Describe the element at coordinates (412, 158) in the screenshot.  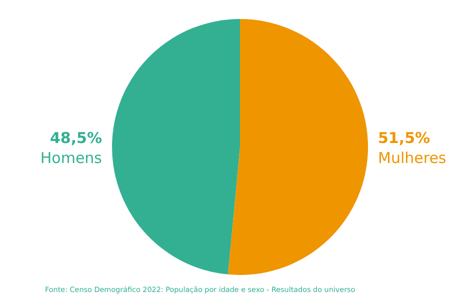
I see `slice-label: Mulheres` at that location.